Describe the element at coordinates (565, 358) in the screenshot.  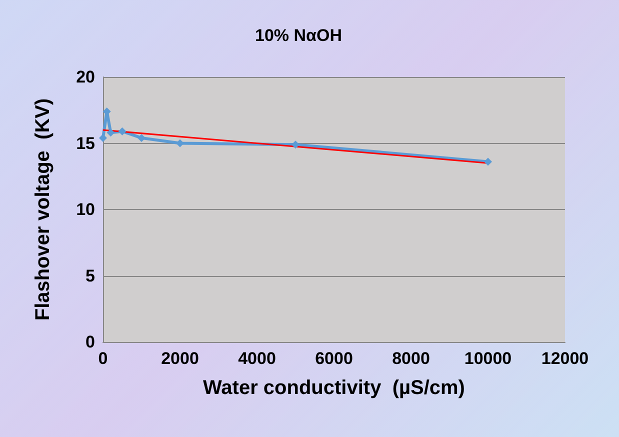
I see `x-tick-label: 12000` at that location.